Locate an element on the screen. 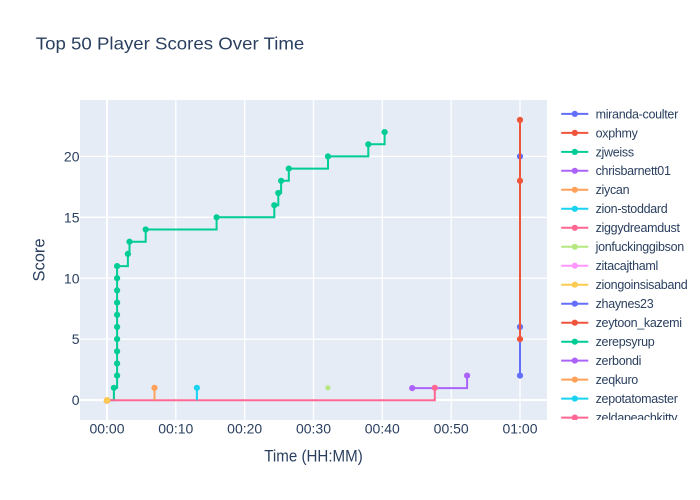 The height and width of the screenshot is (500, 700). svg-text: 20 is located at coordinates (72, 157).